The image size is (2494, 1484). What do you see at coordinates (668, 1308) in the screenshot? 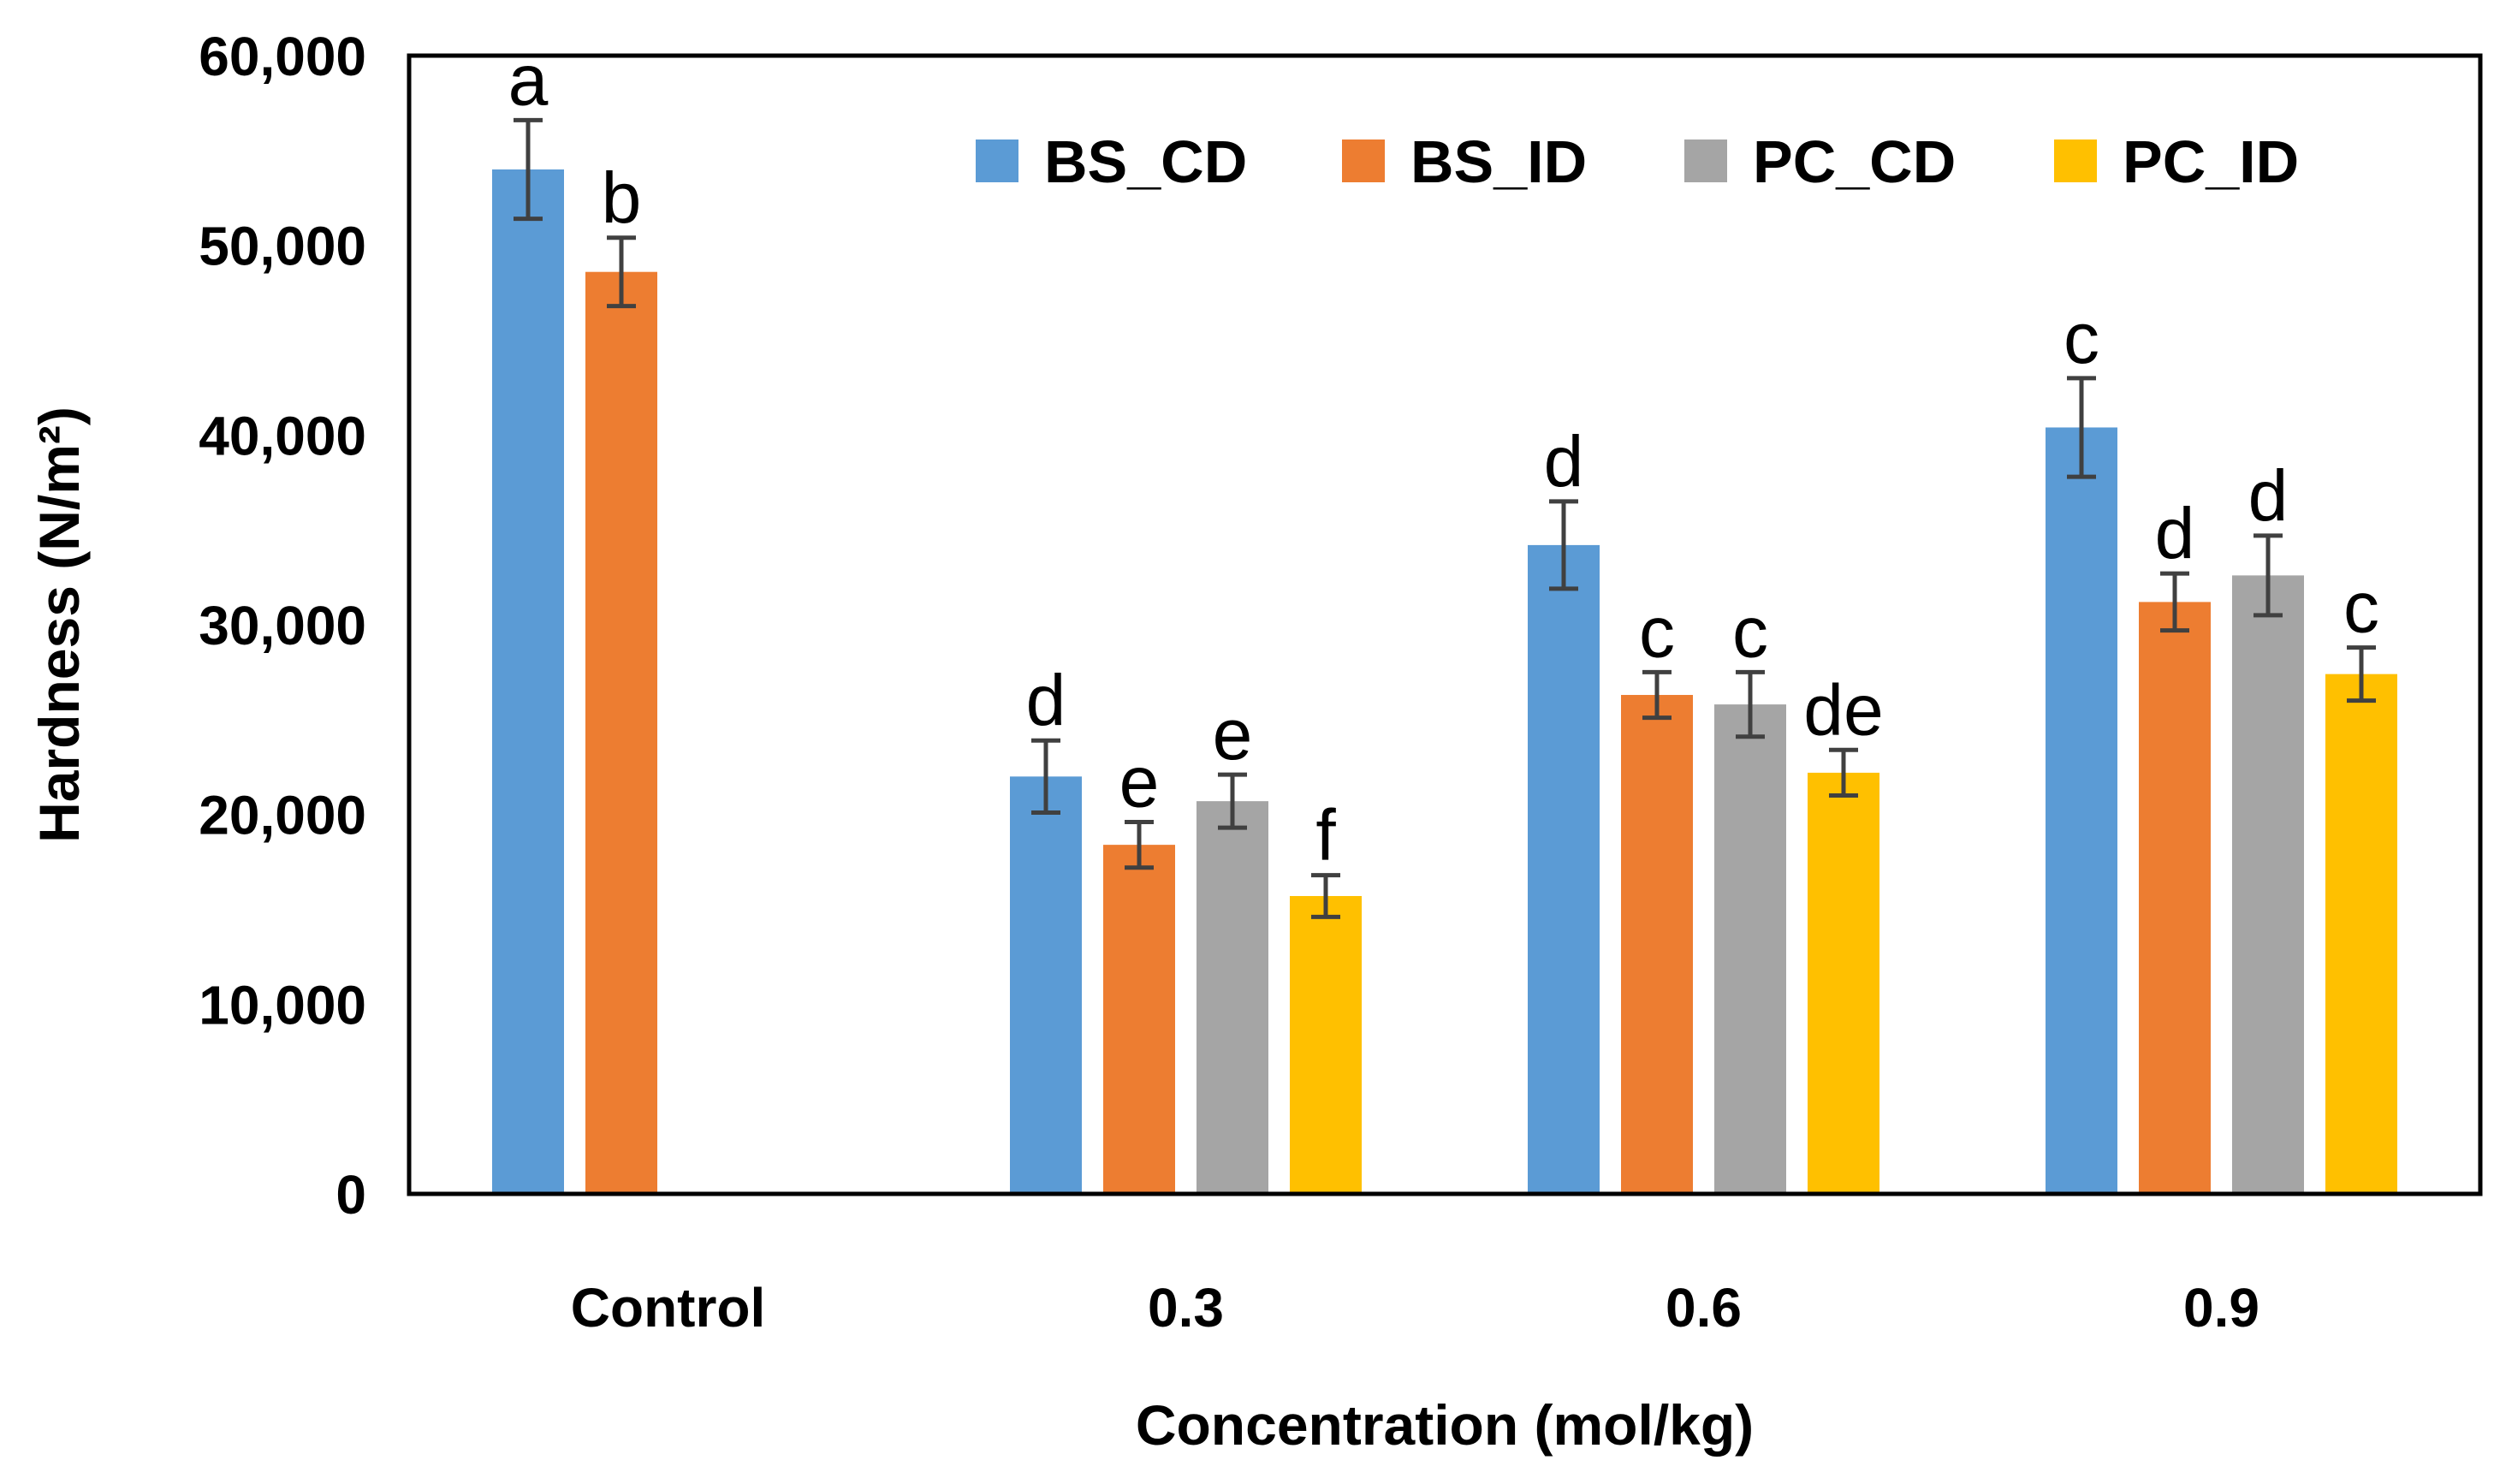
I see `x-tick-label: Control` at bounding box center [668, 1308].